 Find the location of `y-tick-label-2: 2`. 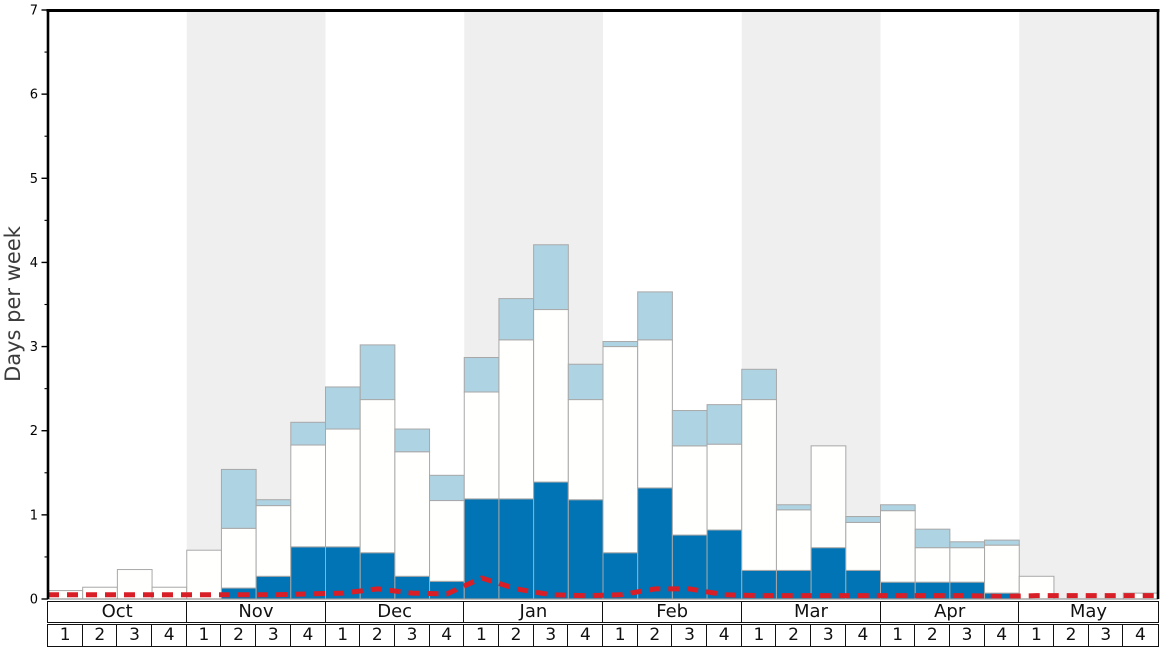

y-tick-label-2: 2 is located at coordinates (34, 431).